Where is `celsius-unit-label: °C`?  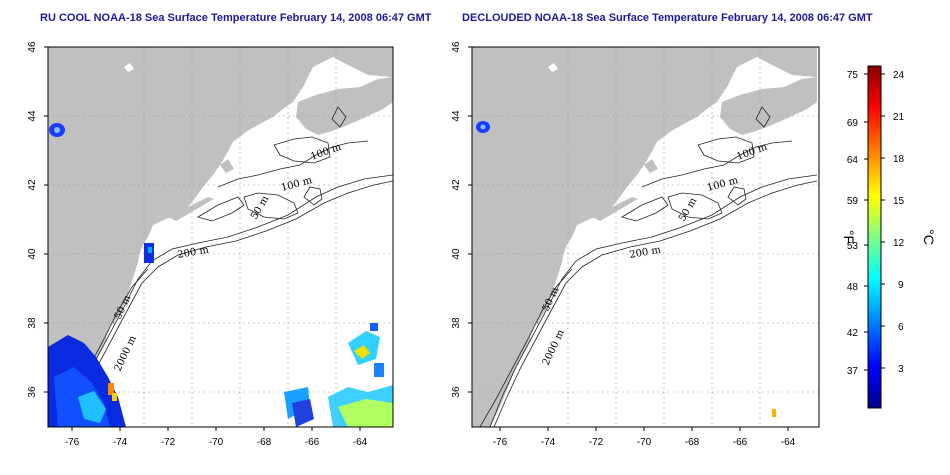
celsius-unit-label: °C is located at coordinates (929, 237).